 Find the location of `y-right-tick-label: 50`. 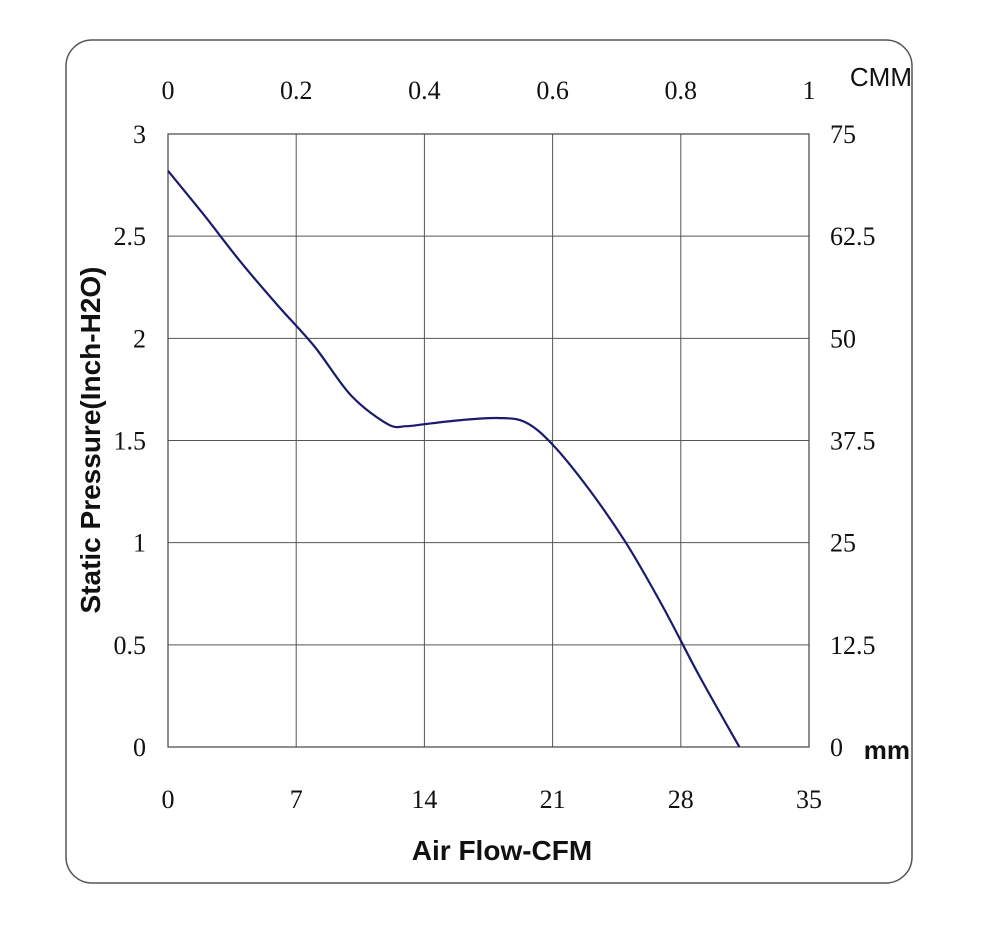

y-right-tick-label: 50 is located at coordinates (843, 338).